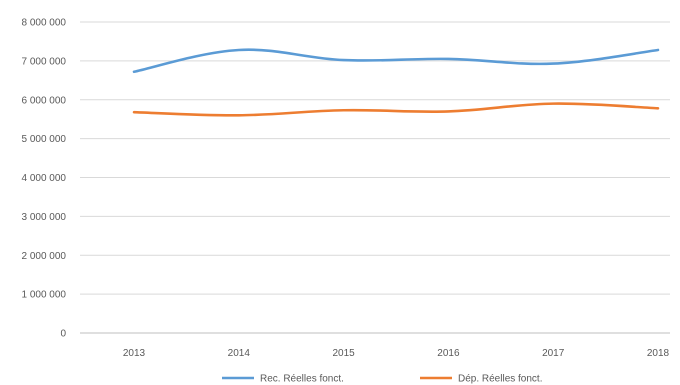 The height and width of the screenshot is (385, 680). I want to click on y-tick-label: 2 000 000, so click(44, 256).